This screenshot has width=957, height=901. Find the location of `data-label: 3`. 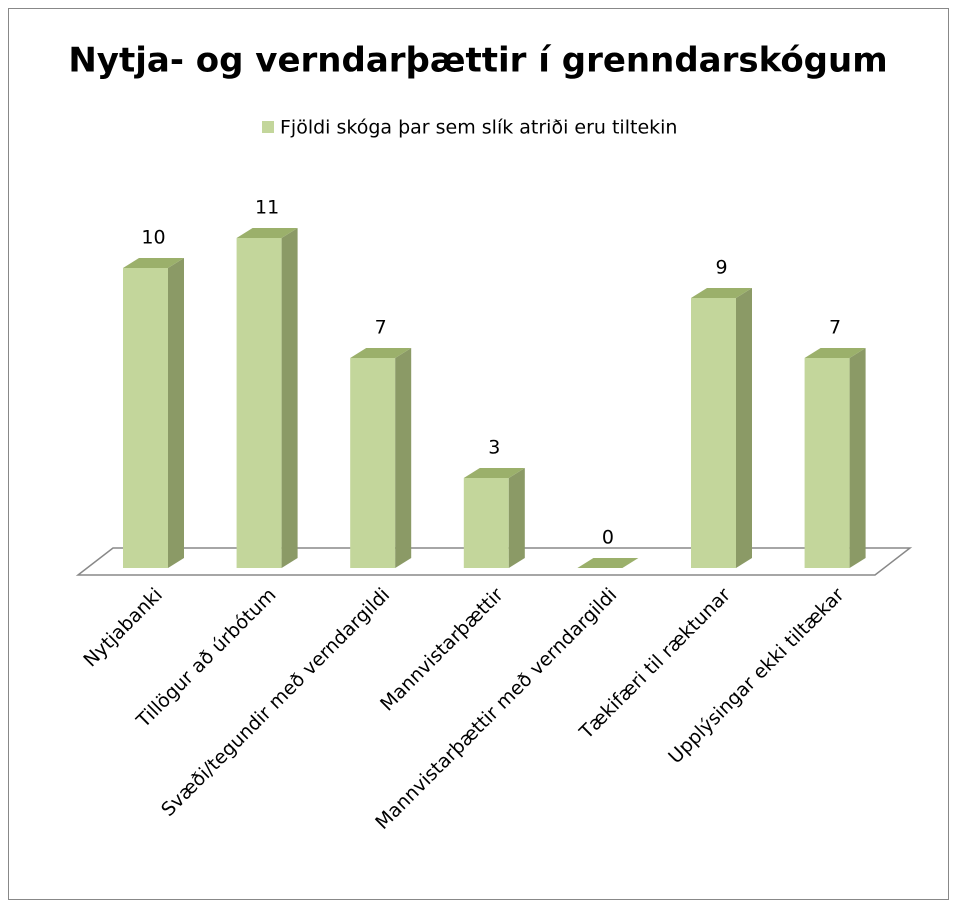

data-label: 3 is located at coordinates (494, 448).